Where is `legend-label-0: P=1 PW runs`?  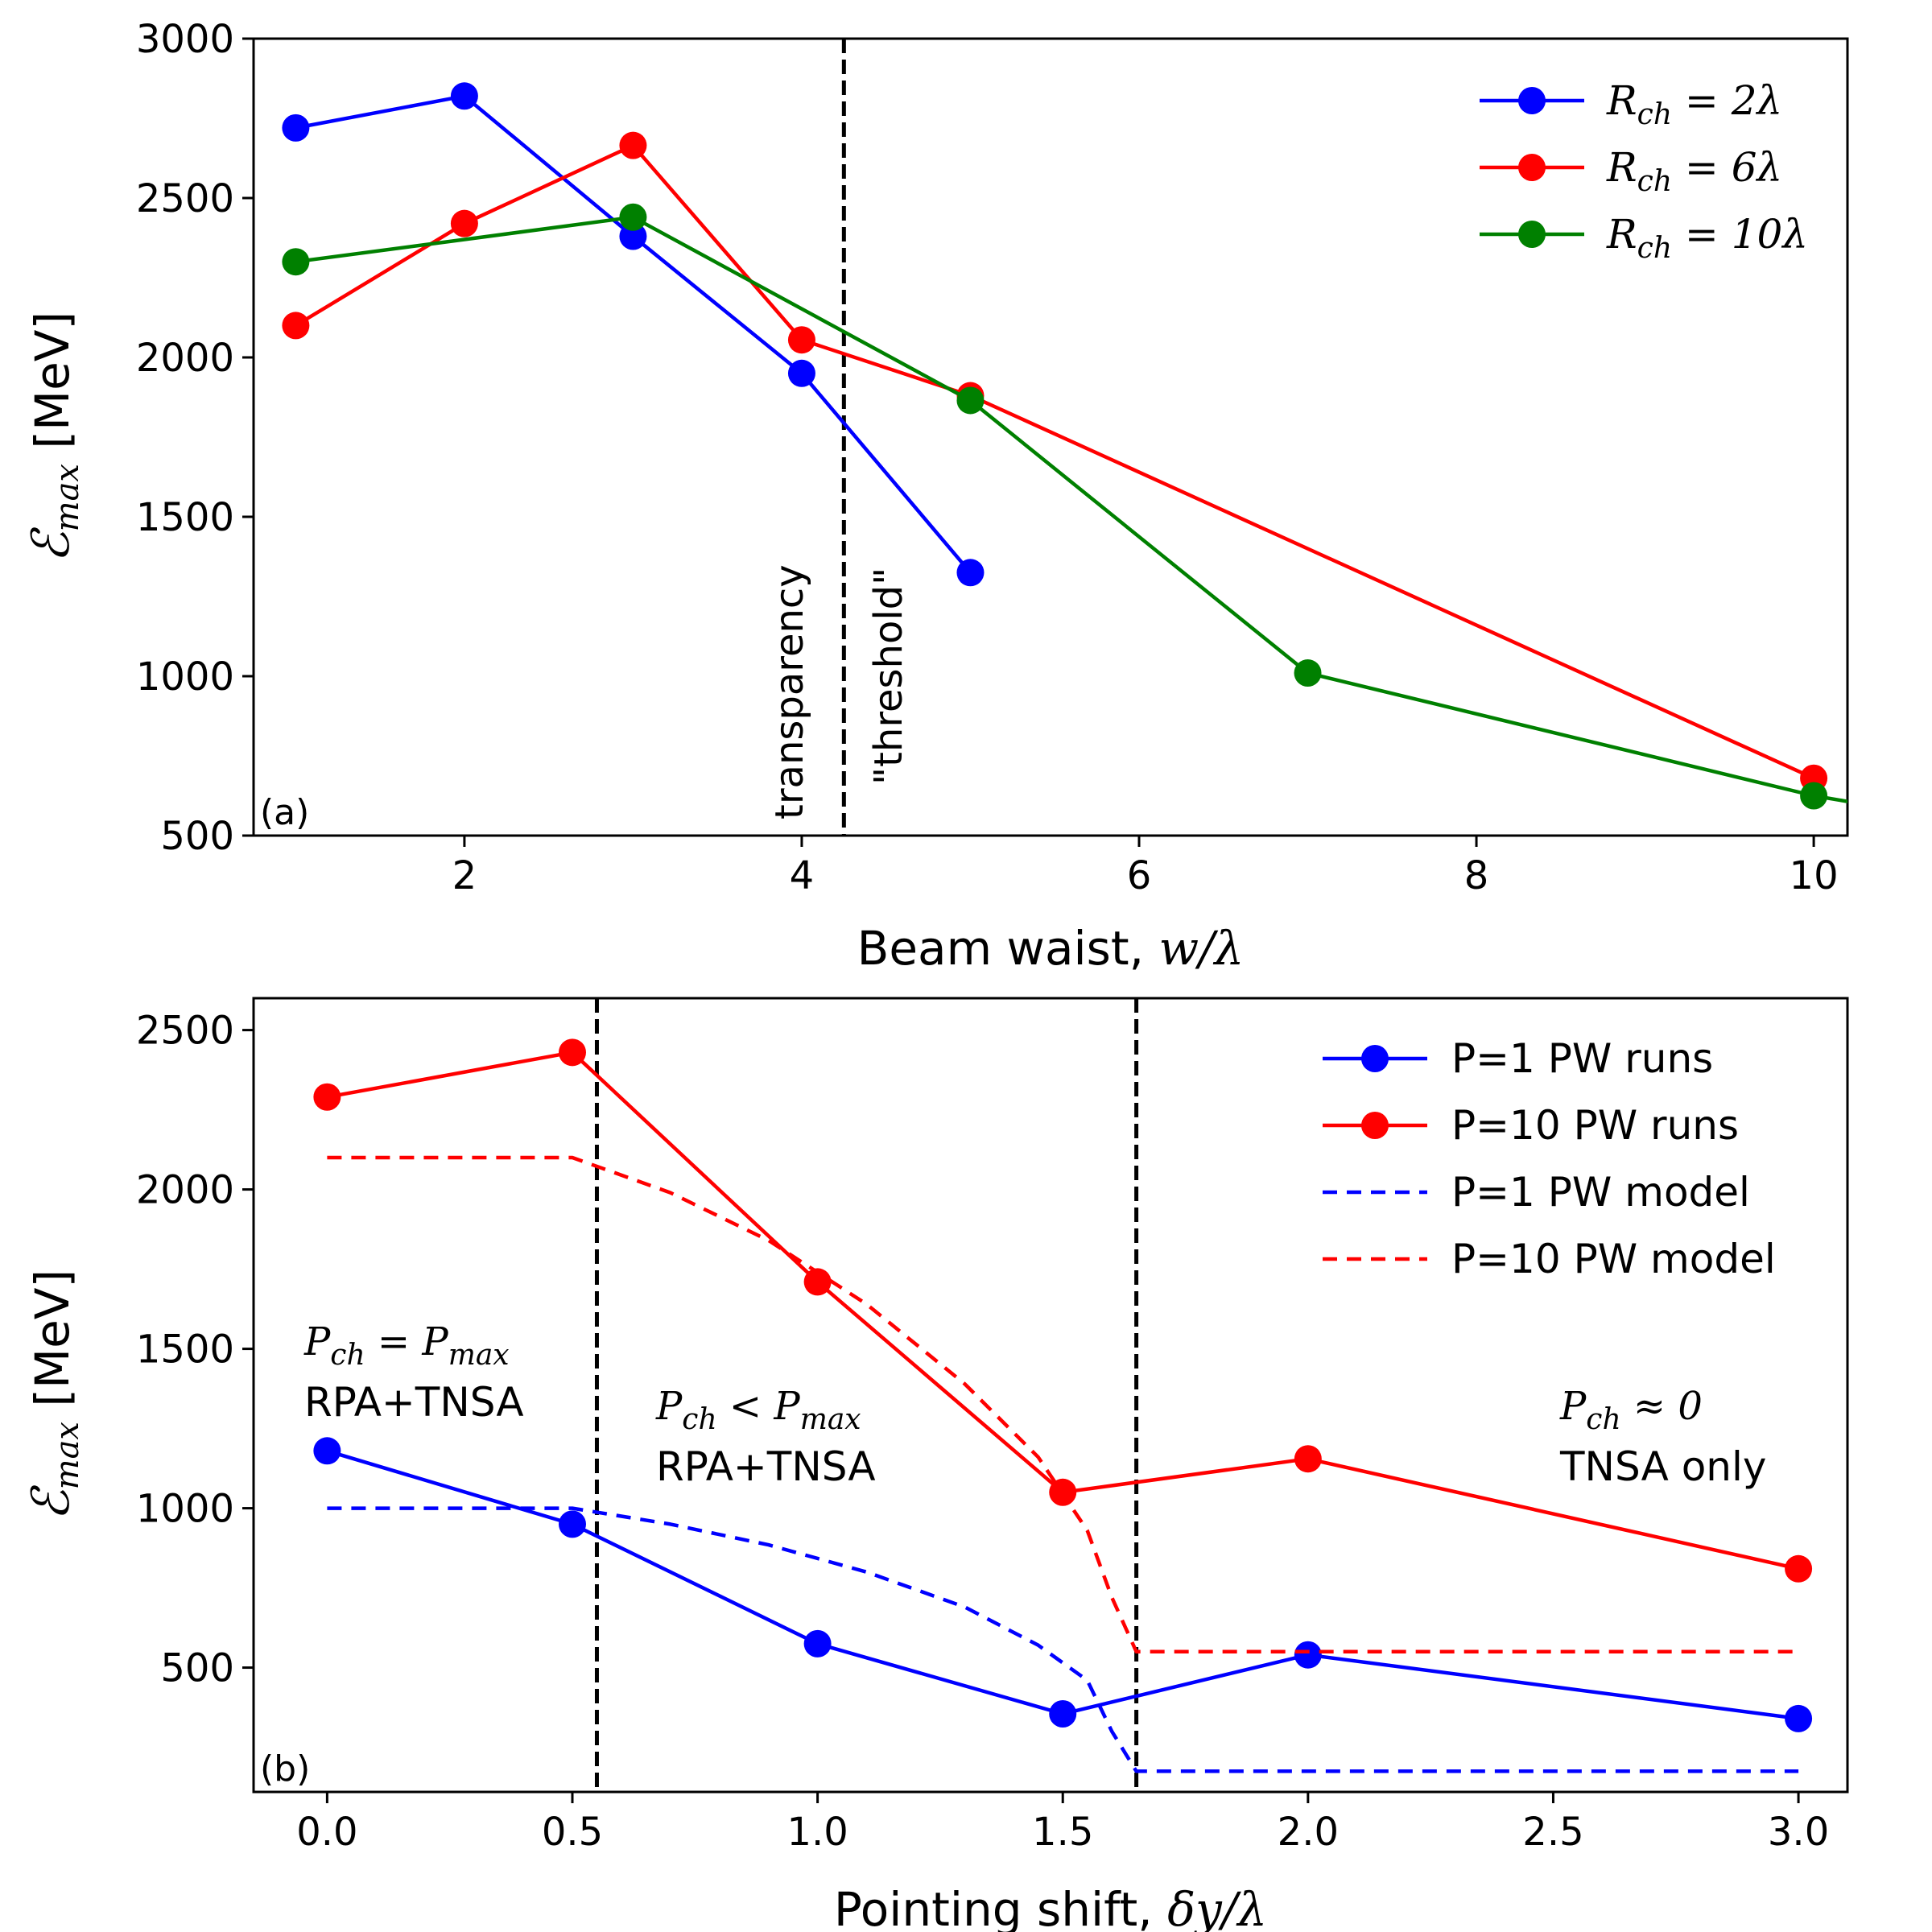 legend-label-0: P=1 PW runs is located at coordinates (1582, 1058).